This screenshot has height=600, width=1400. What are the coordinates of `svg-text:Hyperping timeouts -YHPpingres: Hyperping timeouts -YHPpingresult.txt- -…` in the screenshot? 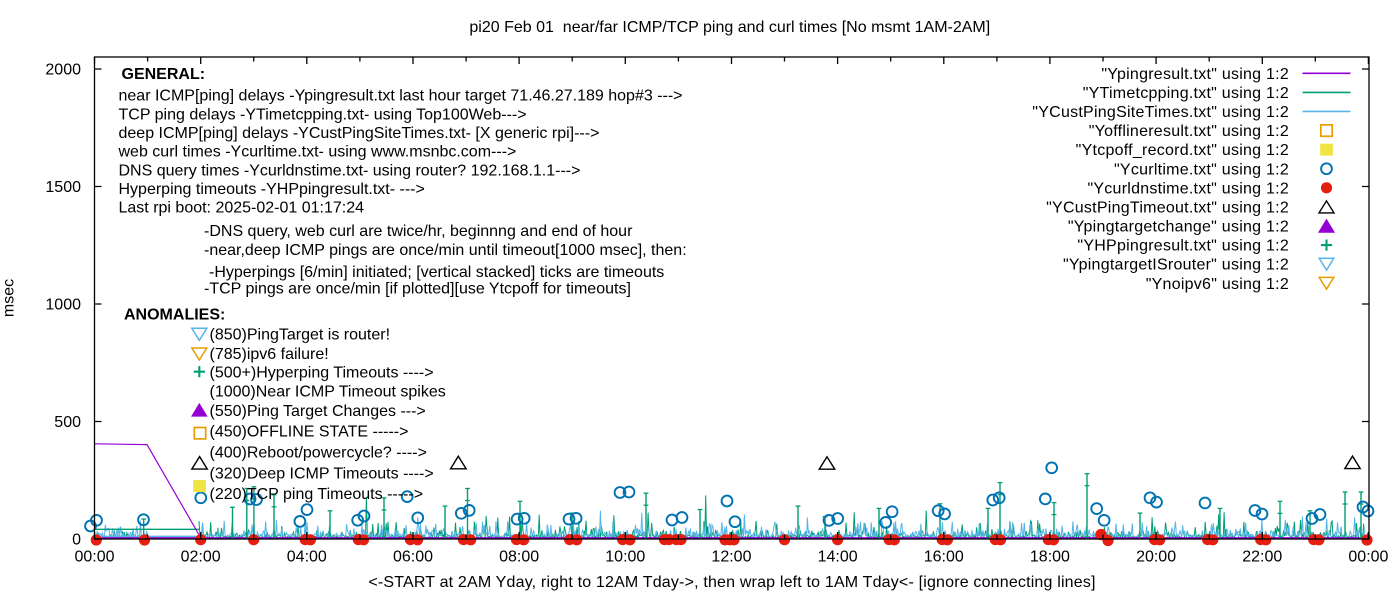 It's located at (272, 189).